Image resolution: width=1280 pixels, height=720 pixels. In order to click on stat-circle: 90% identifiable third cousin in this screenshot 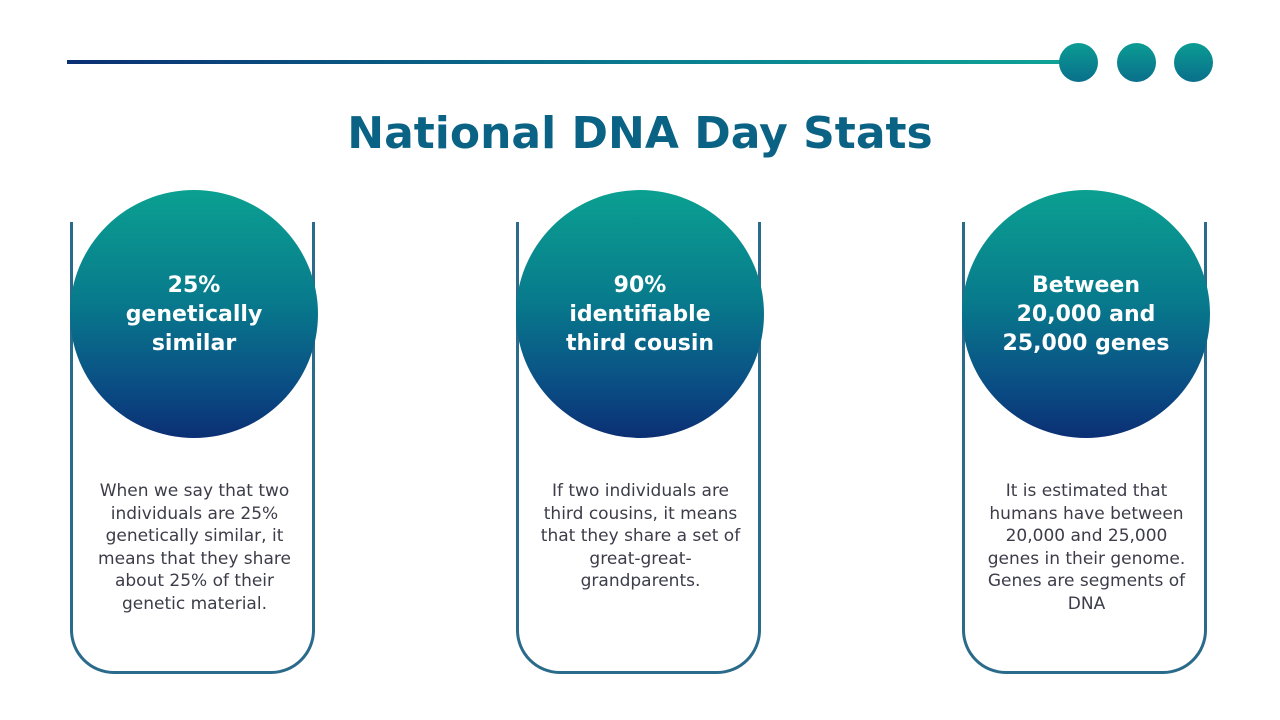, I will do `click(640, 314)`.